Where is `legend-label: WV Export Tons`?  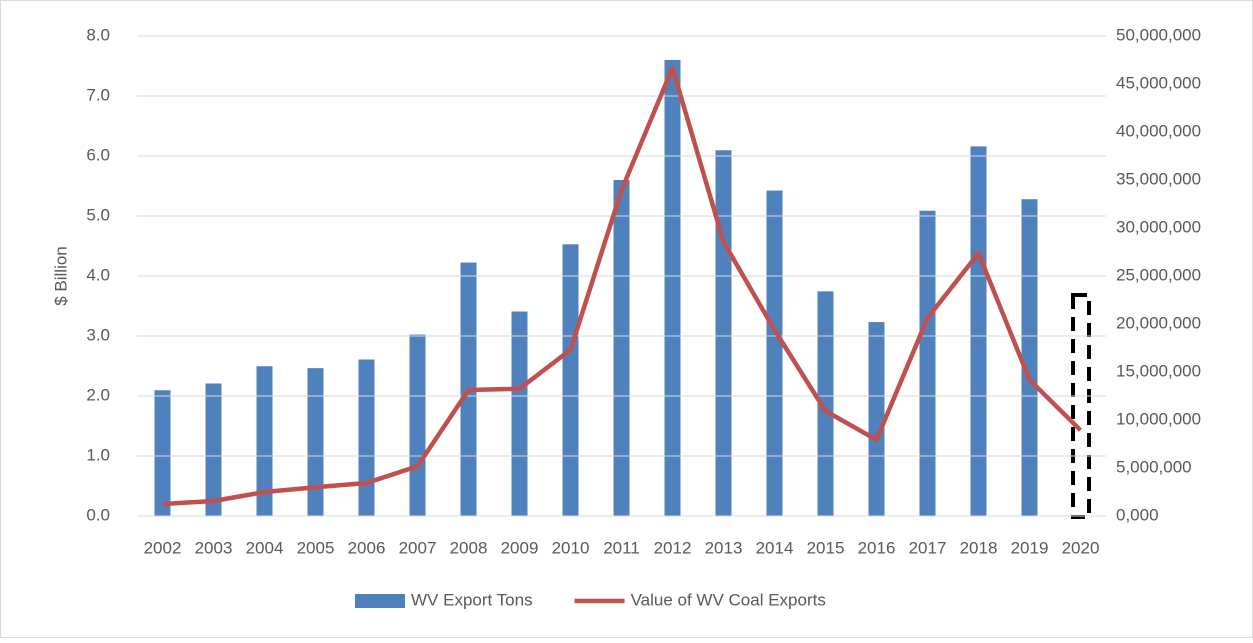 legend-label: WV Export Tons is located at coordinates (472, 599).